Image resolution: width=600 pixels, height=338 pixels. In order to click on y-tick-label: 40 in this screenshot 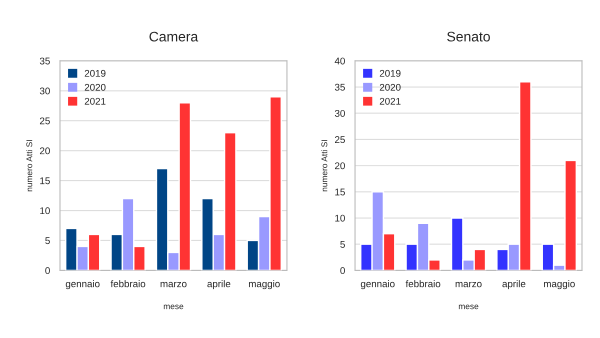, I will do `click(339, 61)`.